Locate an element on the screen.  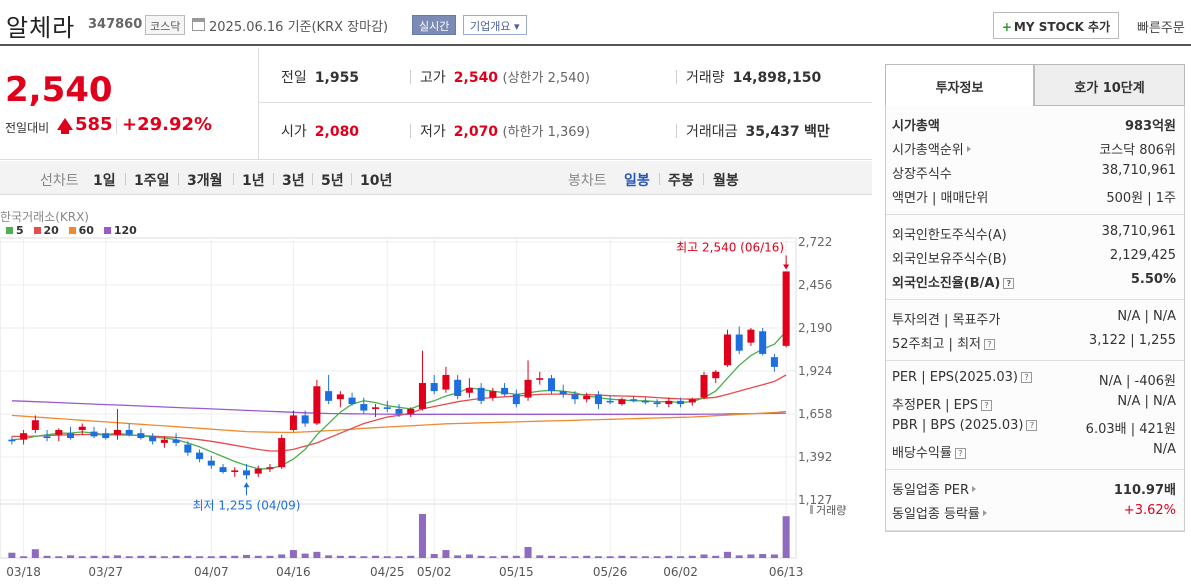
volume-label: 거래량 is located at coordinates (831, 510).